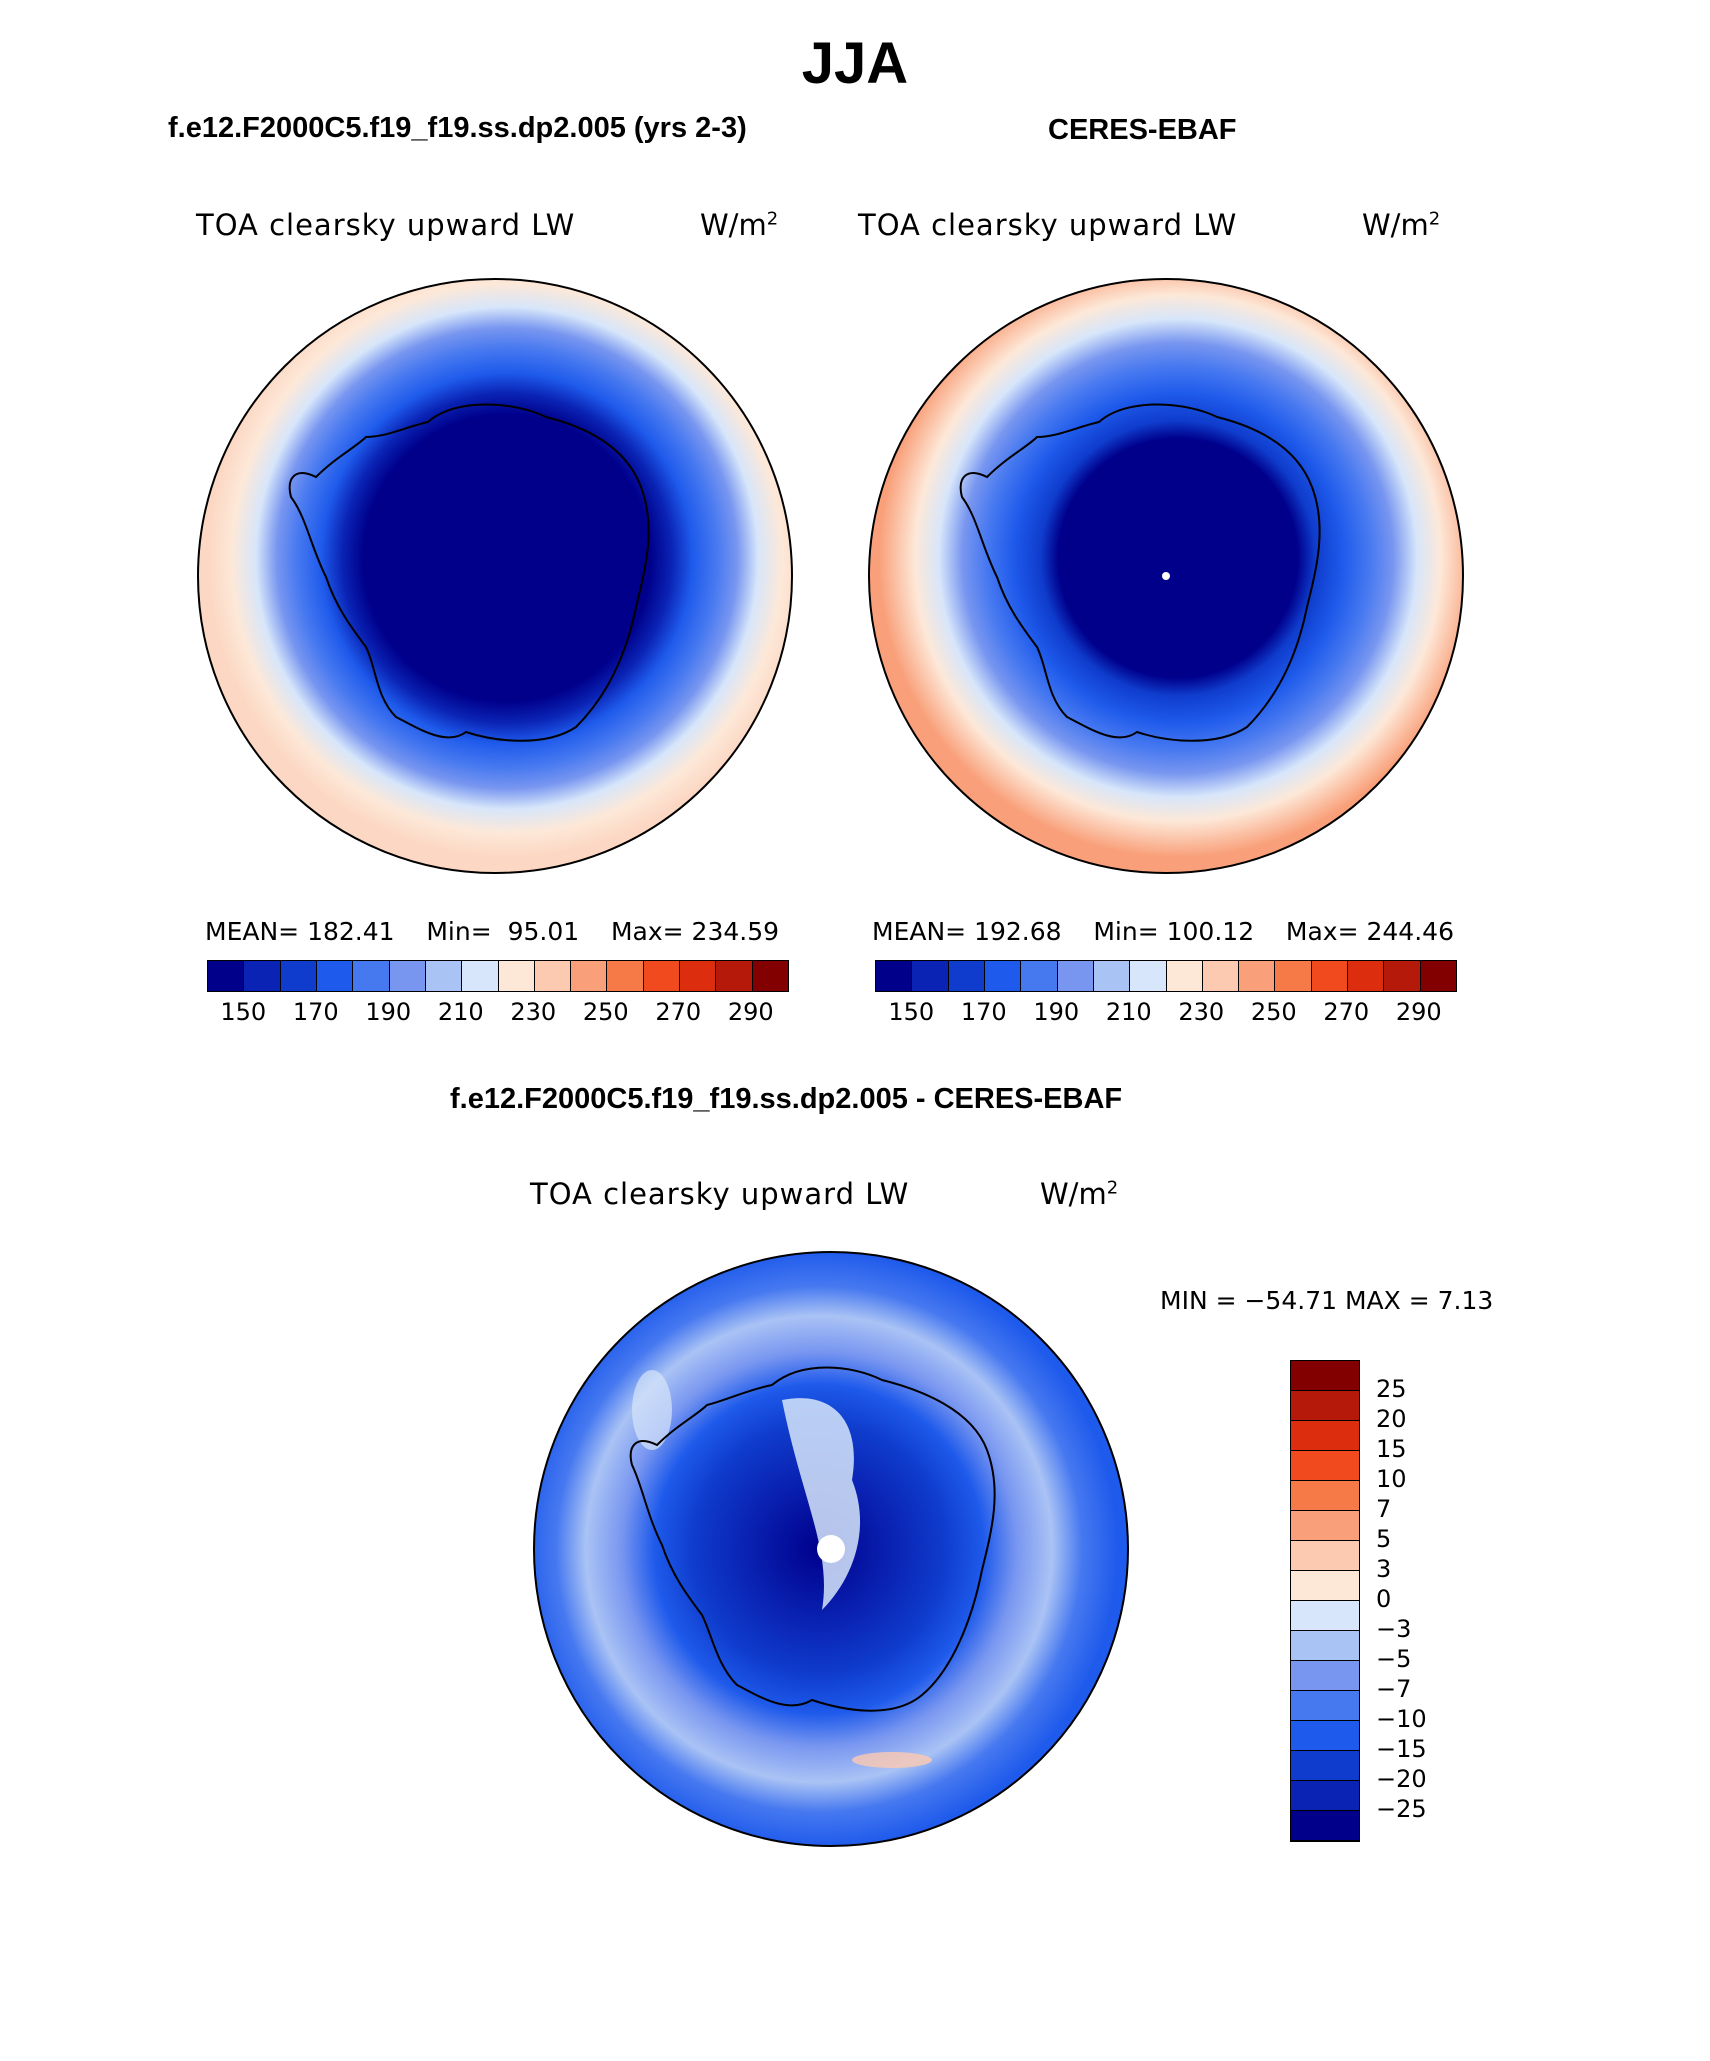 The width and height of the screenshot is (1710, 2061). Describe the element at coordinates (492, 931) in the screenshot. I see `model-stats: MEAN= 182.41 Min= 95.01 Max= 234.59` at that location.